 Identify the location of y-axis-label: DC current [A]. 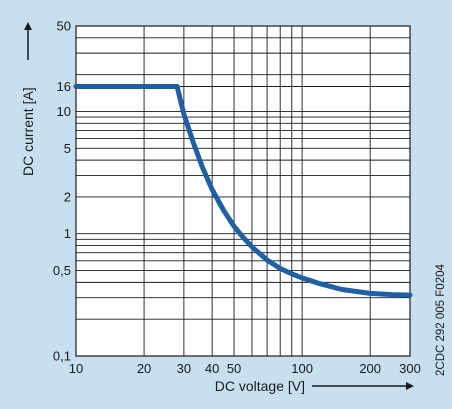
(28, 131).